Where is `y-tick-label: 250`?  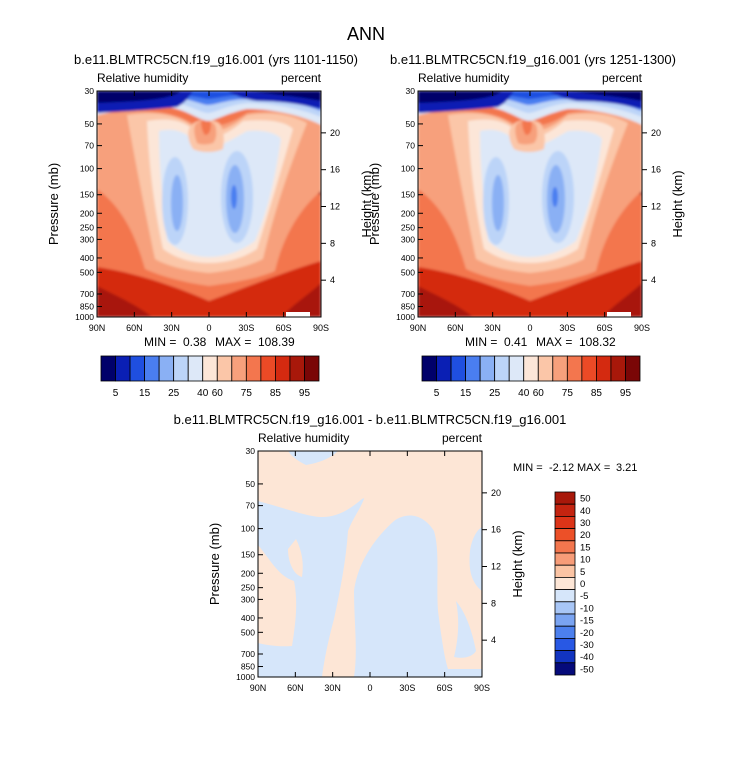
y-tick-label: 250 is located at coordinates (87, 228).